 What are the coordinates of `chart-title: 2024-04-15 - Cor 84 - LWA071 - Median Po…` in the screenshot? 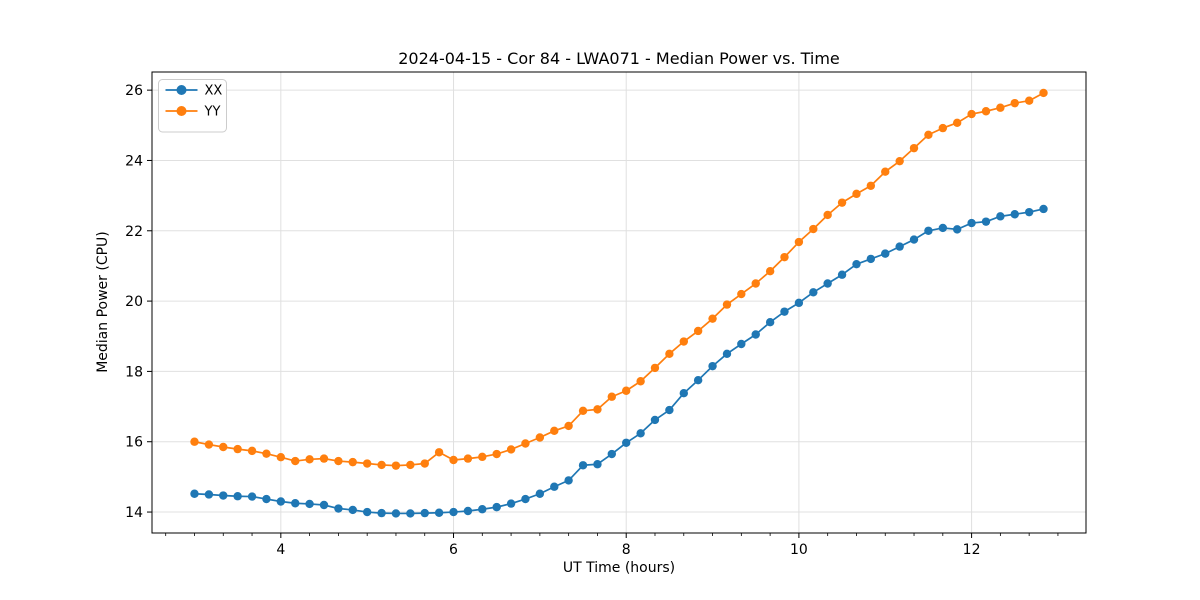 It's located at (619, 58).